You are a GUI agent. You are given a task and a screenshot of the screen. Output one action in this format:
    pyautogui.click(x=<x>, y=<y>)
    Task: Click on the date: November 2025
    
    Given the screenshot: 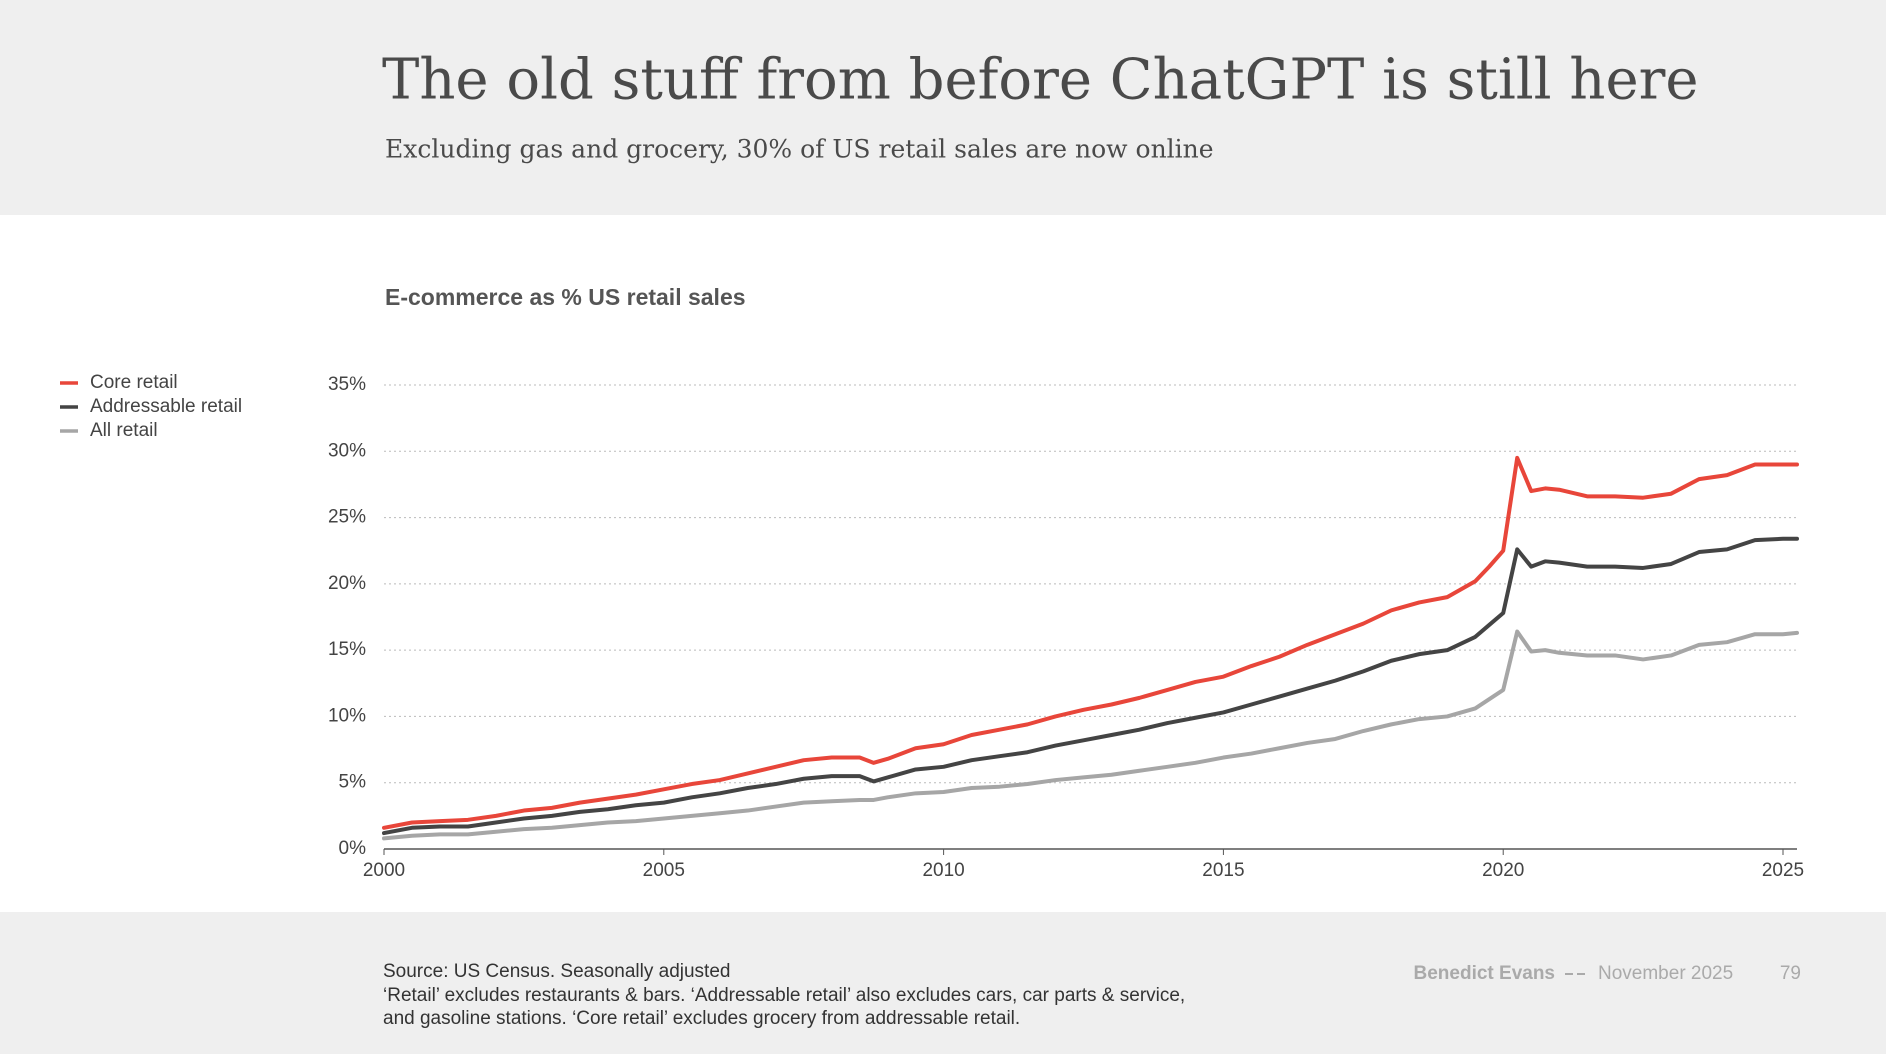 What is the action you would take?
    pyautogui.click(x=1665, y=973)
    